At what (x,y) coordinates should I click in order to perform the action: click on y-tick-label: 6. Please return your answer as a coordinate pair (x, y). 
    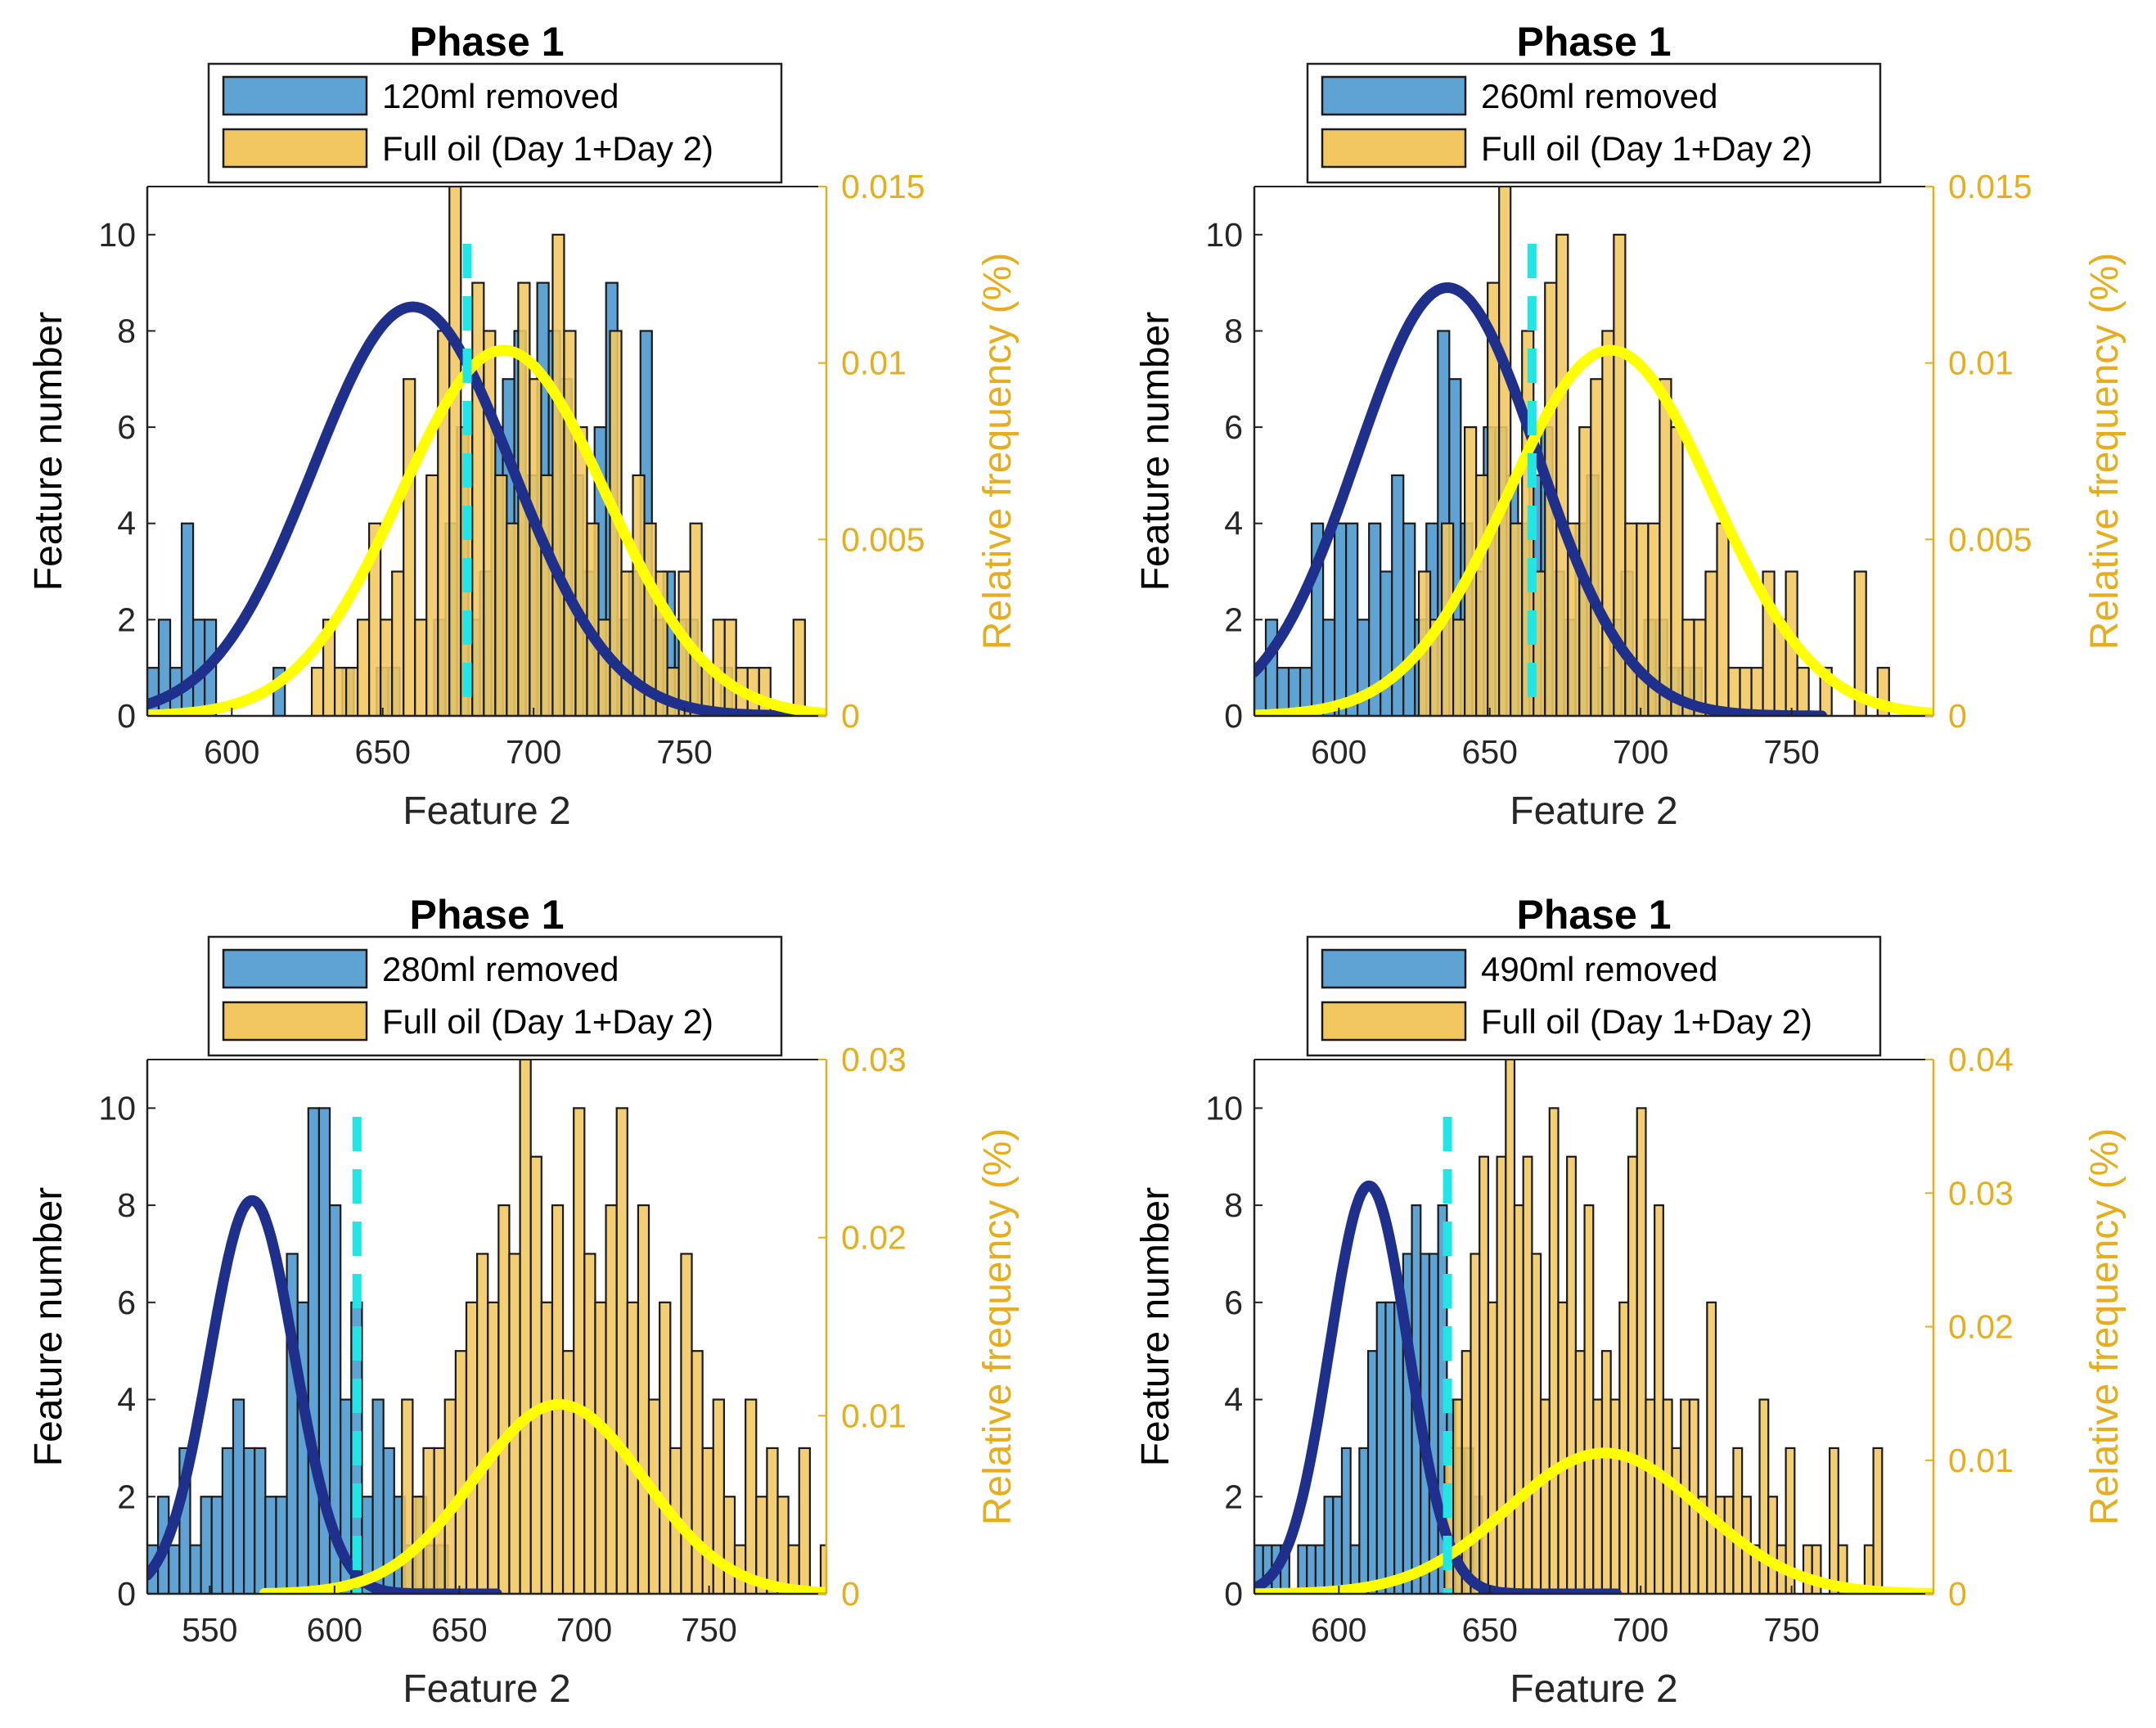
    Looking at the image, I should click on (1234, 427).